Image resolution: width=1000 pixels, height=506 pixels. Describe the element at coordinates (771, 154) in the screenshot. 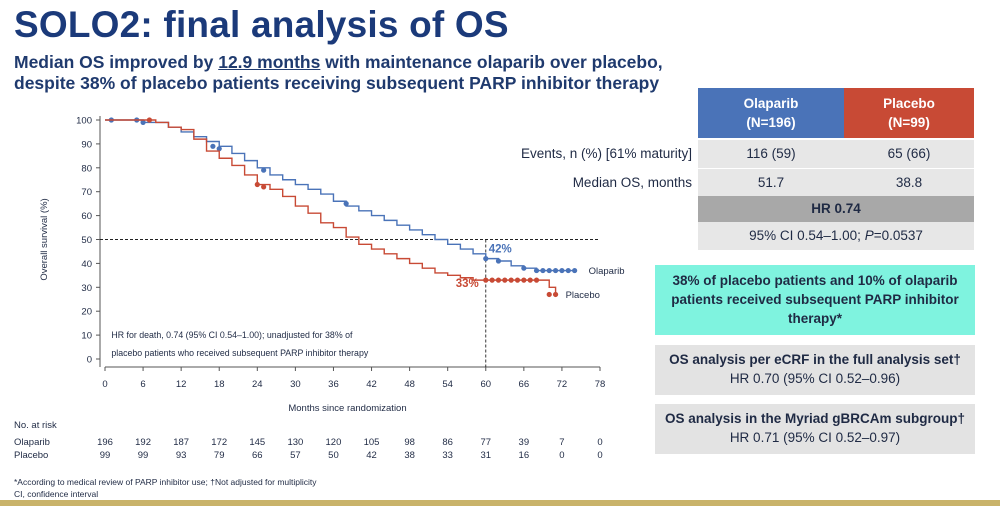

I see `table-cell-olaparib: 116 (59)` at that location.